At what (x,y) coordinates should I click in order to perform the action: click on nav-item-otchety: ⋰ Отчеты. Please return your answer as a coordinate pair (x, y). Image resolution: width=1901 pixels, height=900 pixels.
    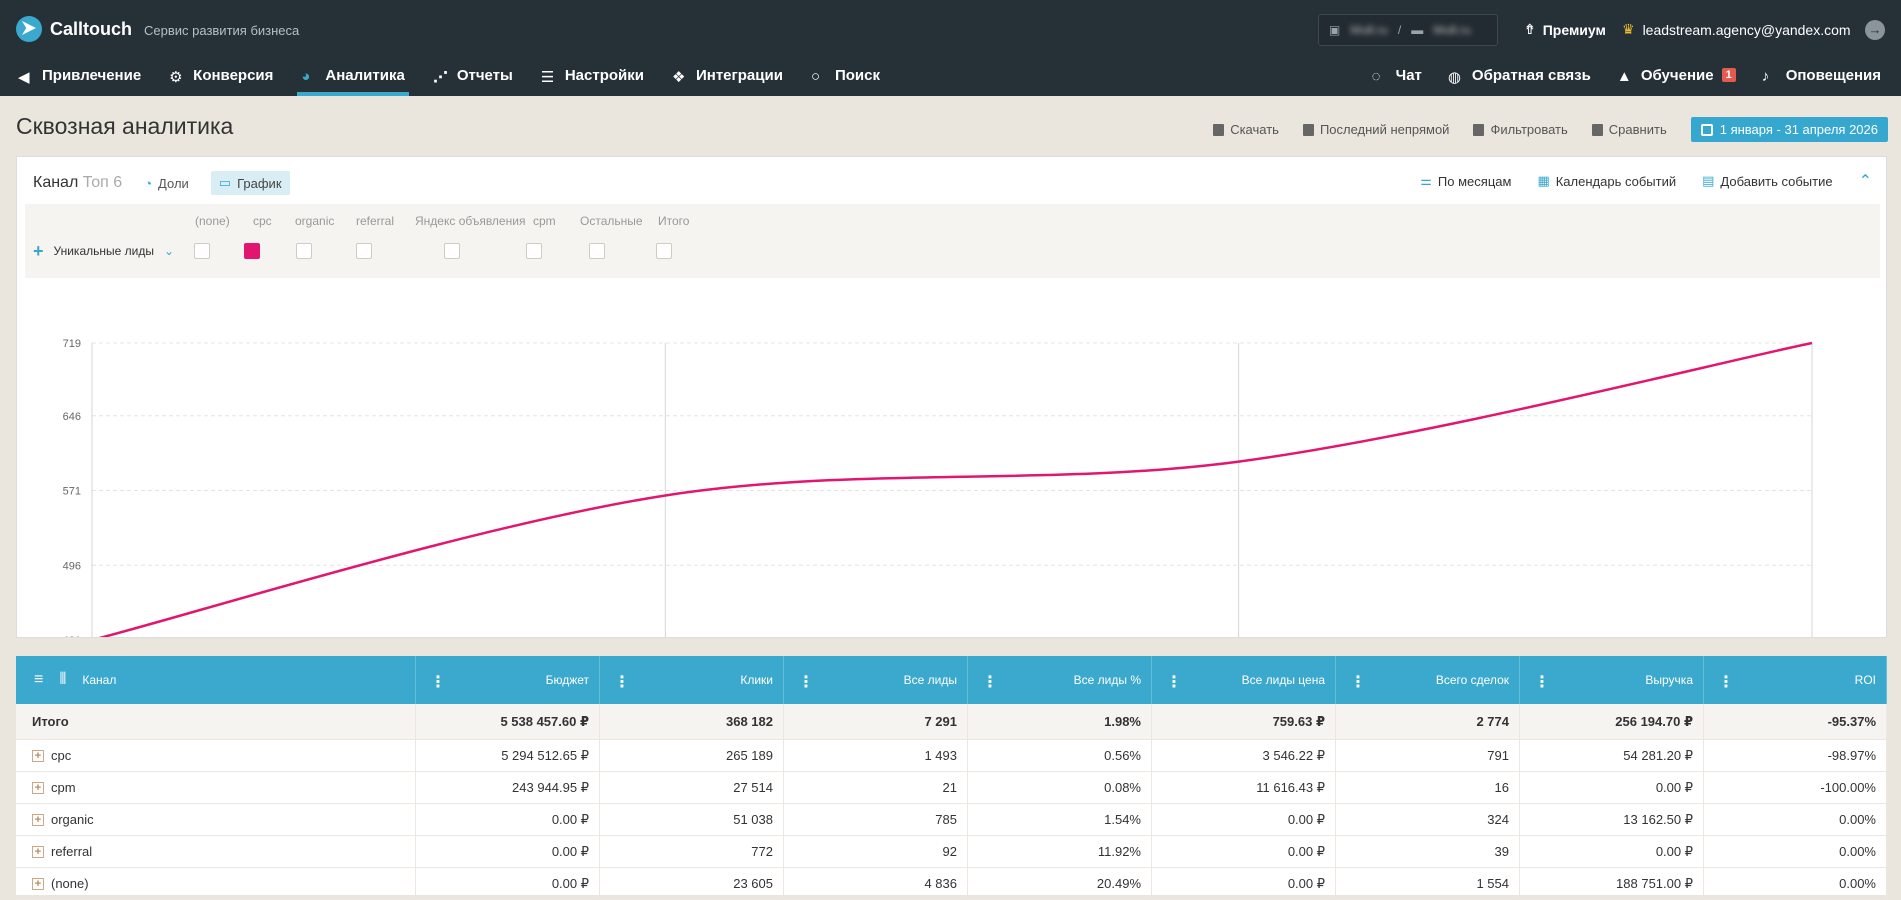
    Looking at the image, I should click on (473, 75).